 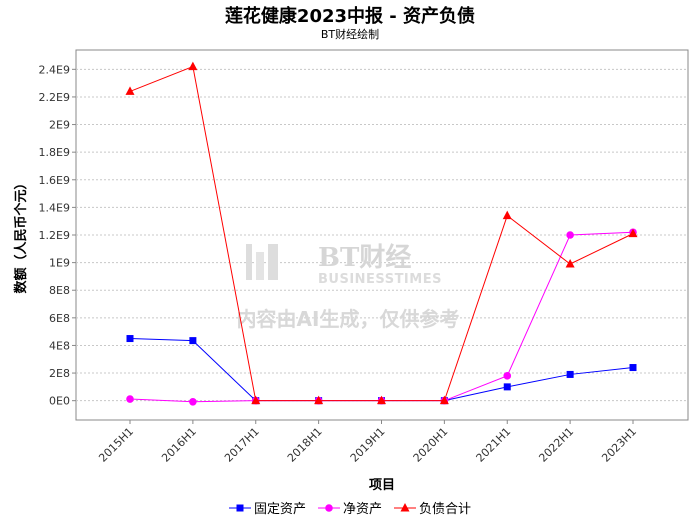 What do you see at coordinates (619, 445) in the screenshot?
I see `x-tick-label: 2023H1` at bounding box center [619, 445].